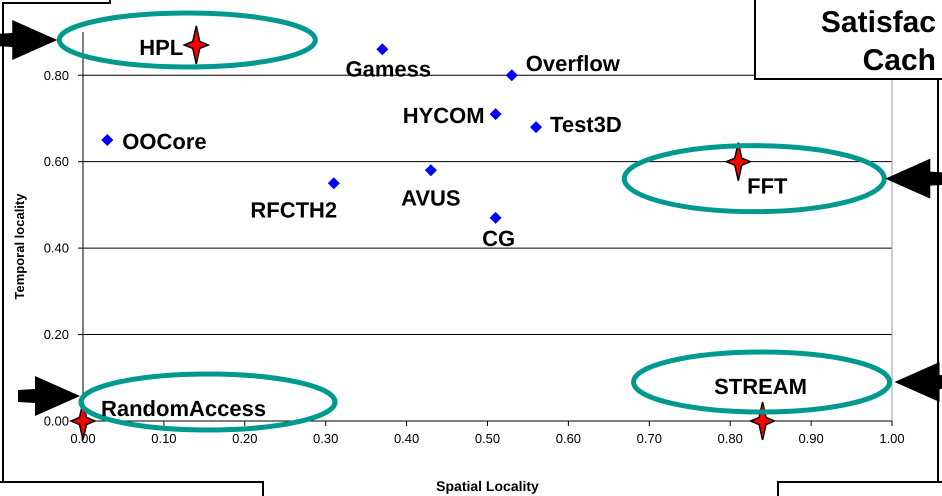  What do you see at coordinates (443, 115) in the screenshot?
I see `annotation: HYCOM` at bounding box center [443, 115].